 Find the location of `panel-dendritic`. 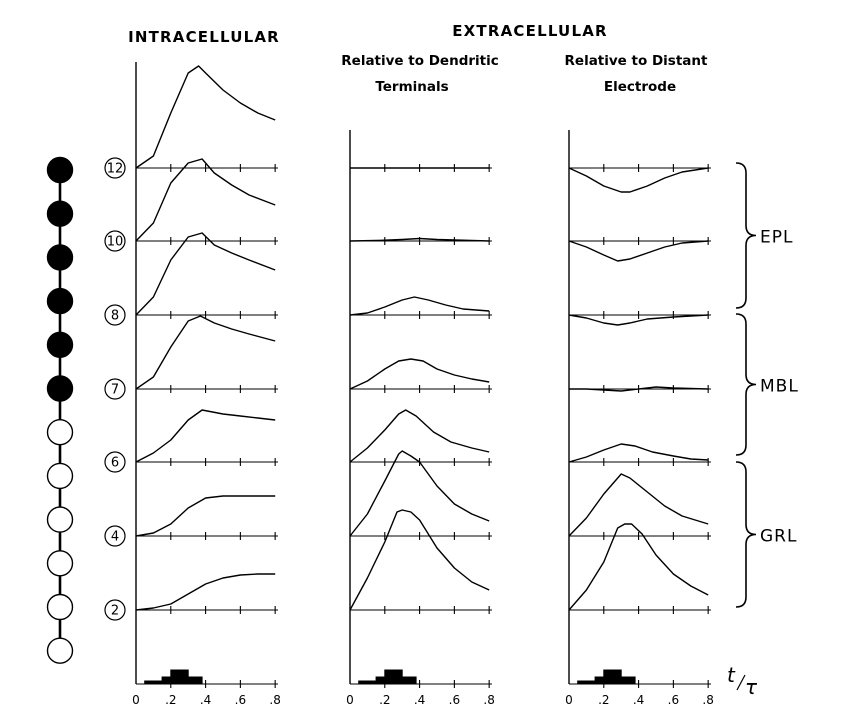

panel-dendritic is located at coordinates (420, 409).